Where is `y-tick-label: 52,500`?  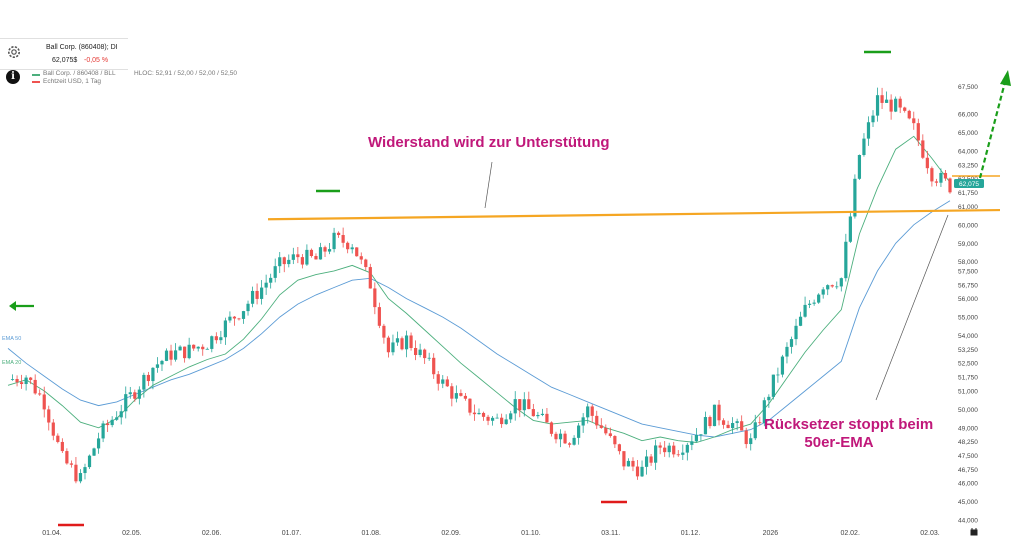
y-tick-label: 52,500 is located at coordinates (968, 364).